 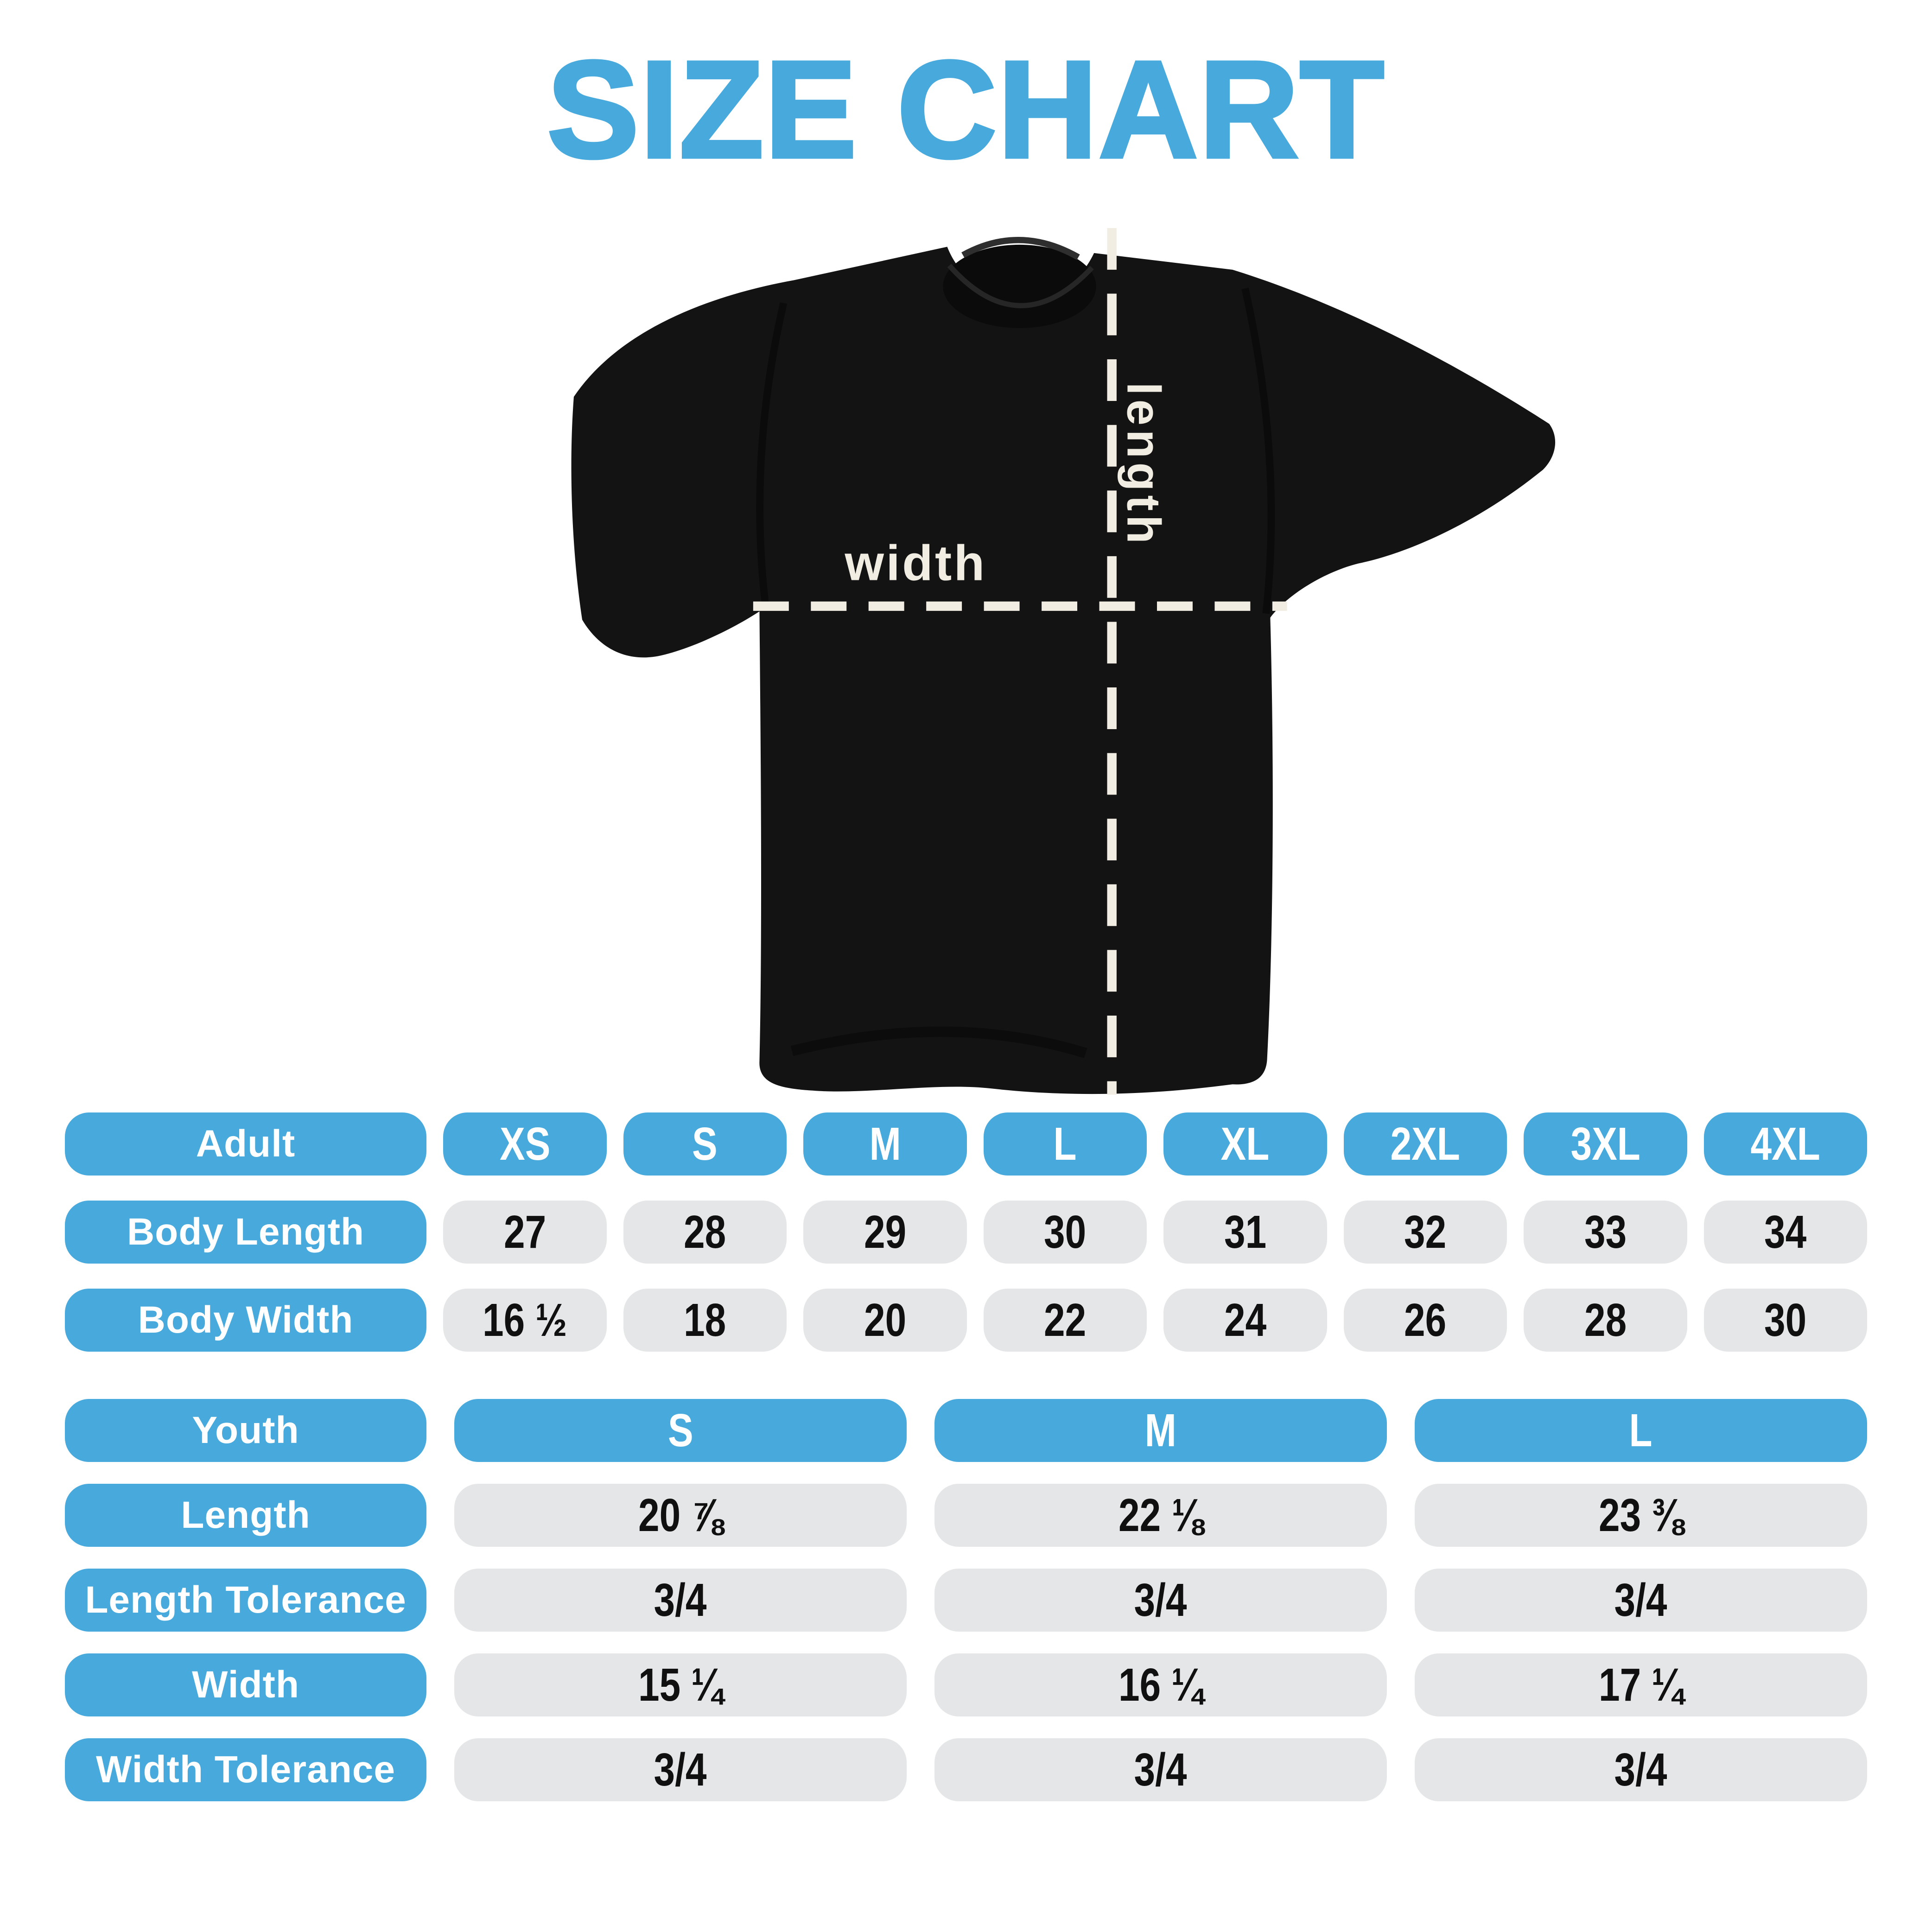 I want to click on cell-text: Adult, so click(x=246, y=1144).